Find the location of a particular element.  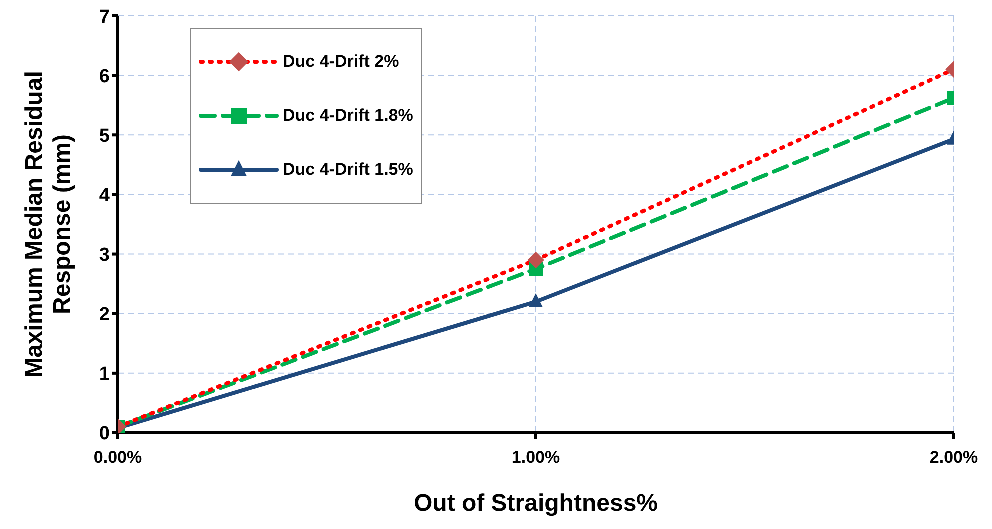

y-tick-label: 6 is located at coordinates (104, 77).